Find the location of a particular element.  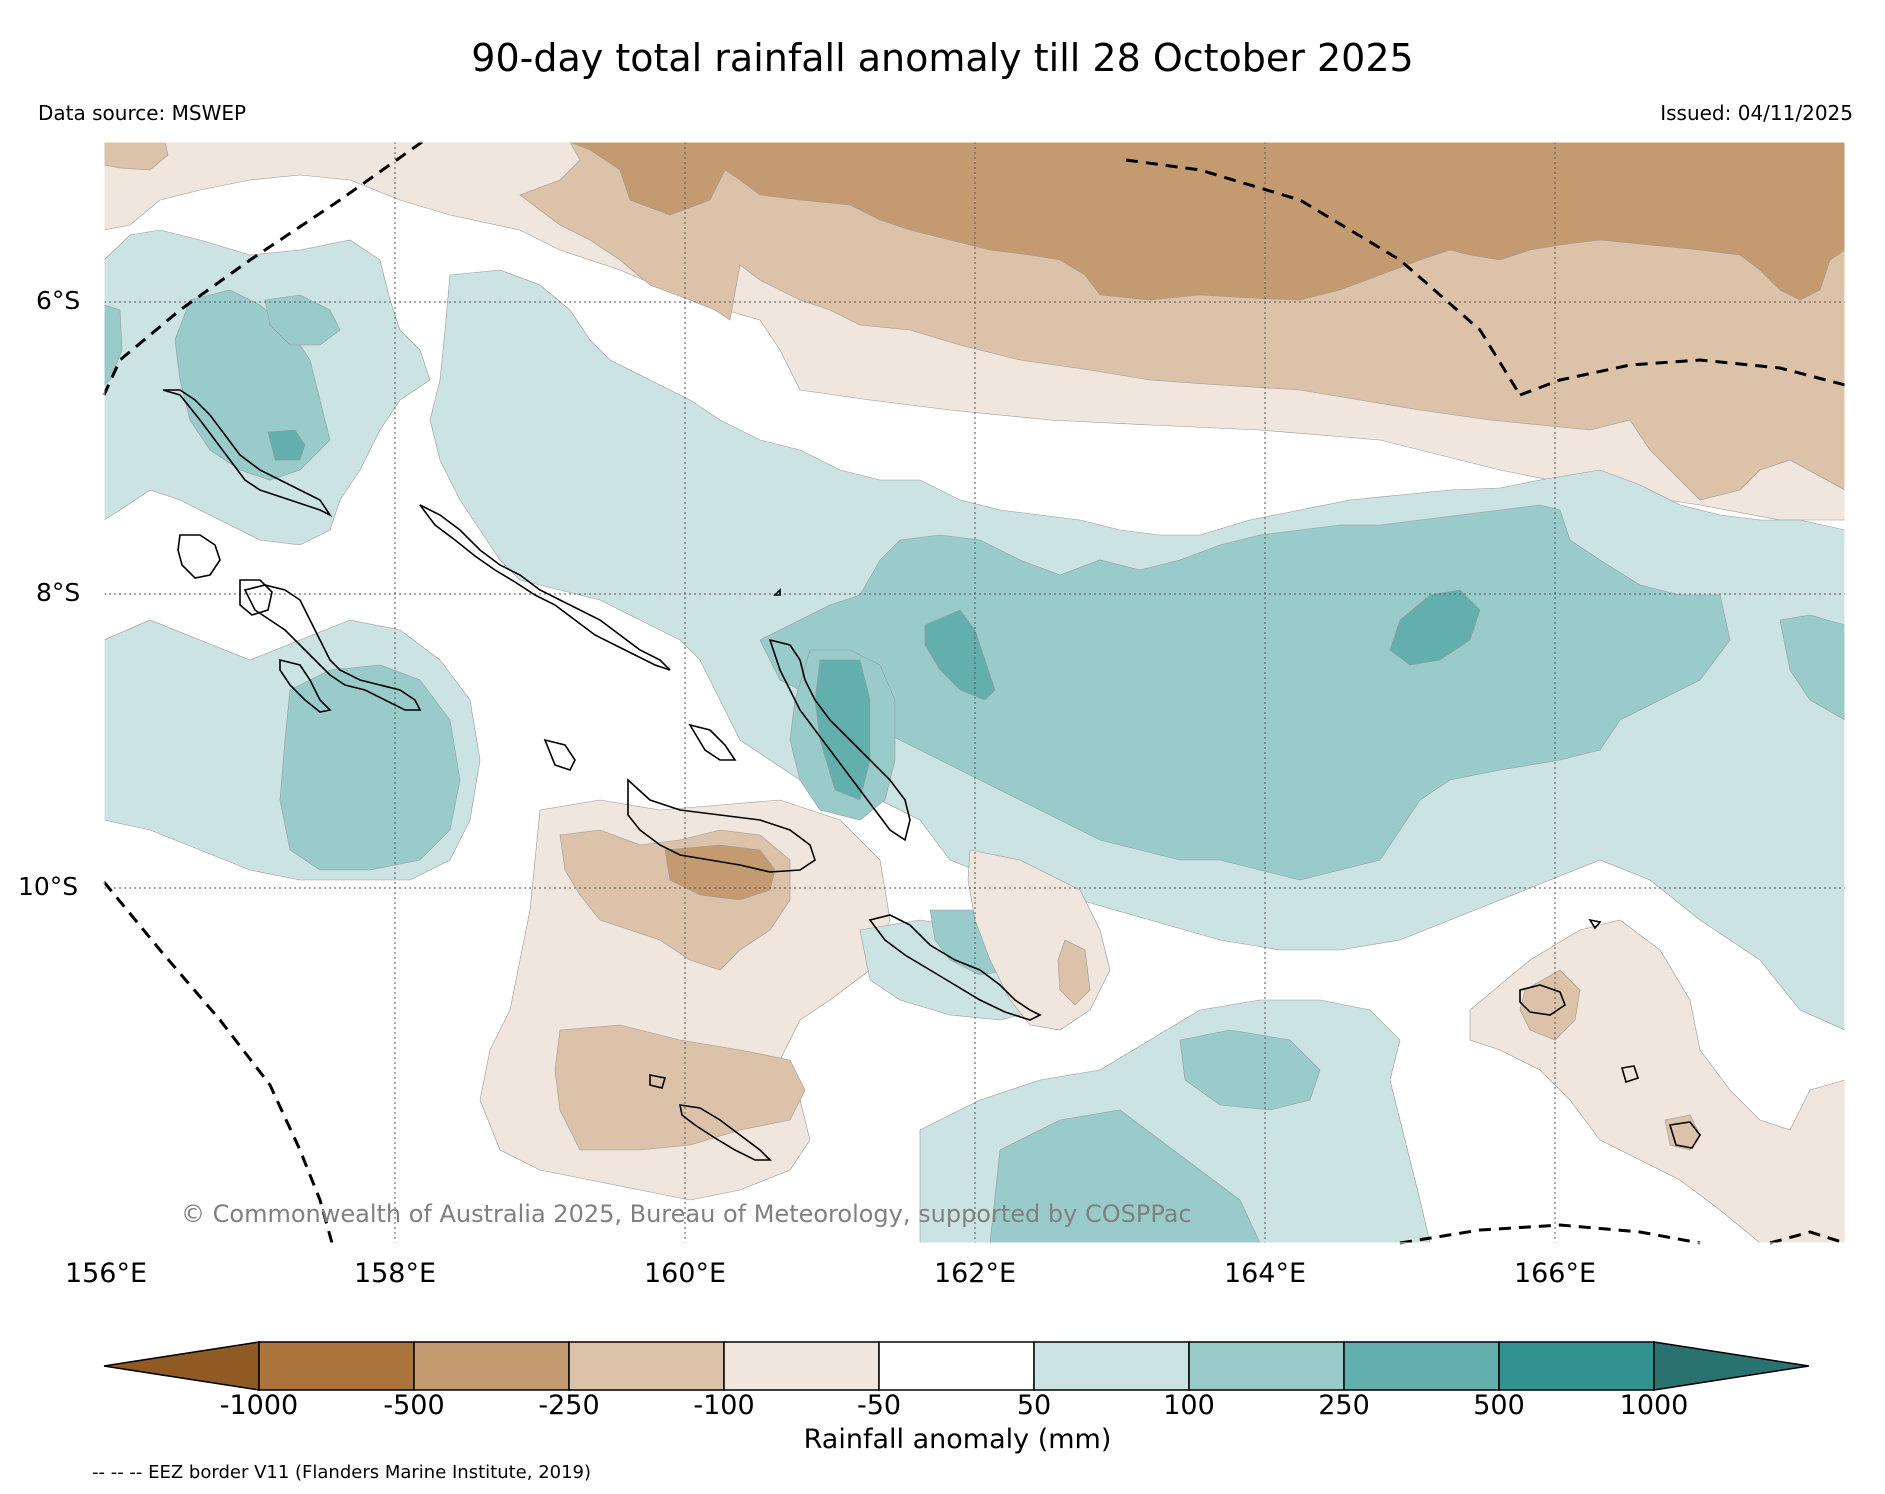

anomaly-dry-north-strong is located at coordinates (1207, 221).